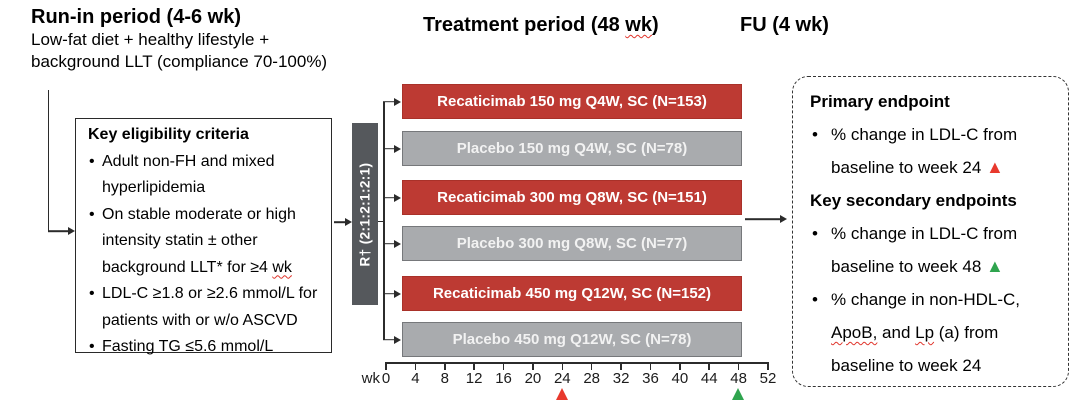  I want to click on squiggle-word: Lp, so click(925, 332).